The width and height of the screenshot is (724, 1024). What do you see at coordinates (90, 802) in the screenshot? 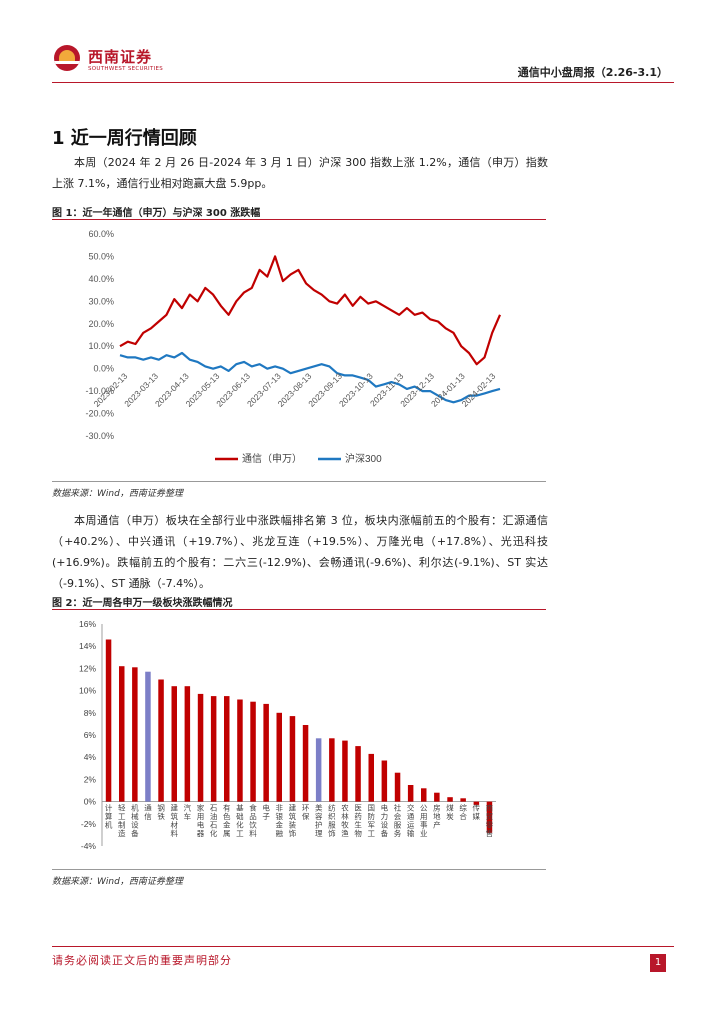
I see `y-tick-label: 0%` at bounding box center [90, 802].